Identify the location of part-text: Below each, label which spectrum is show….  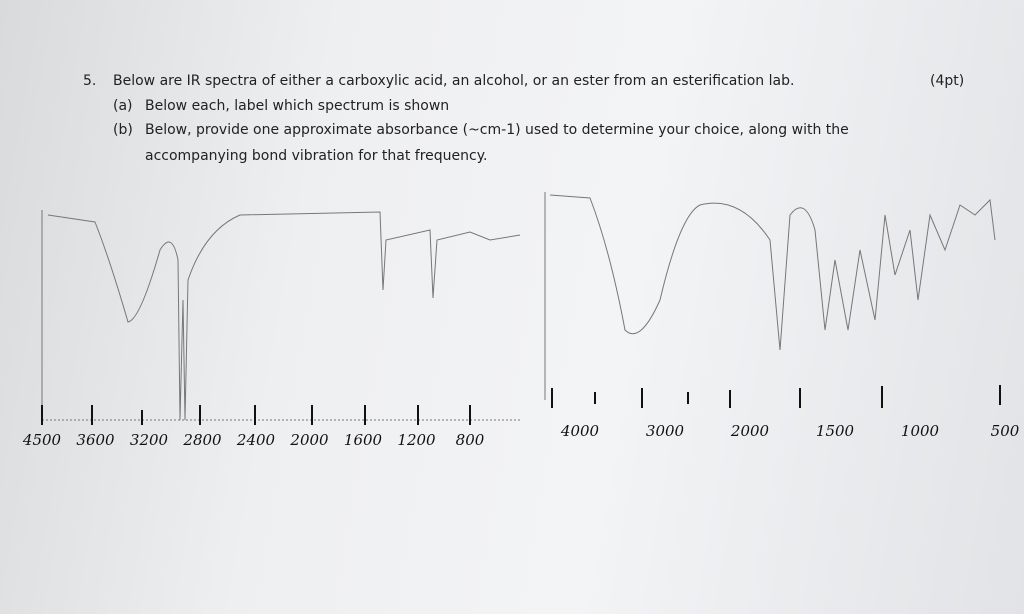
(297, 106).